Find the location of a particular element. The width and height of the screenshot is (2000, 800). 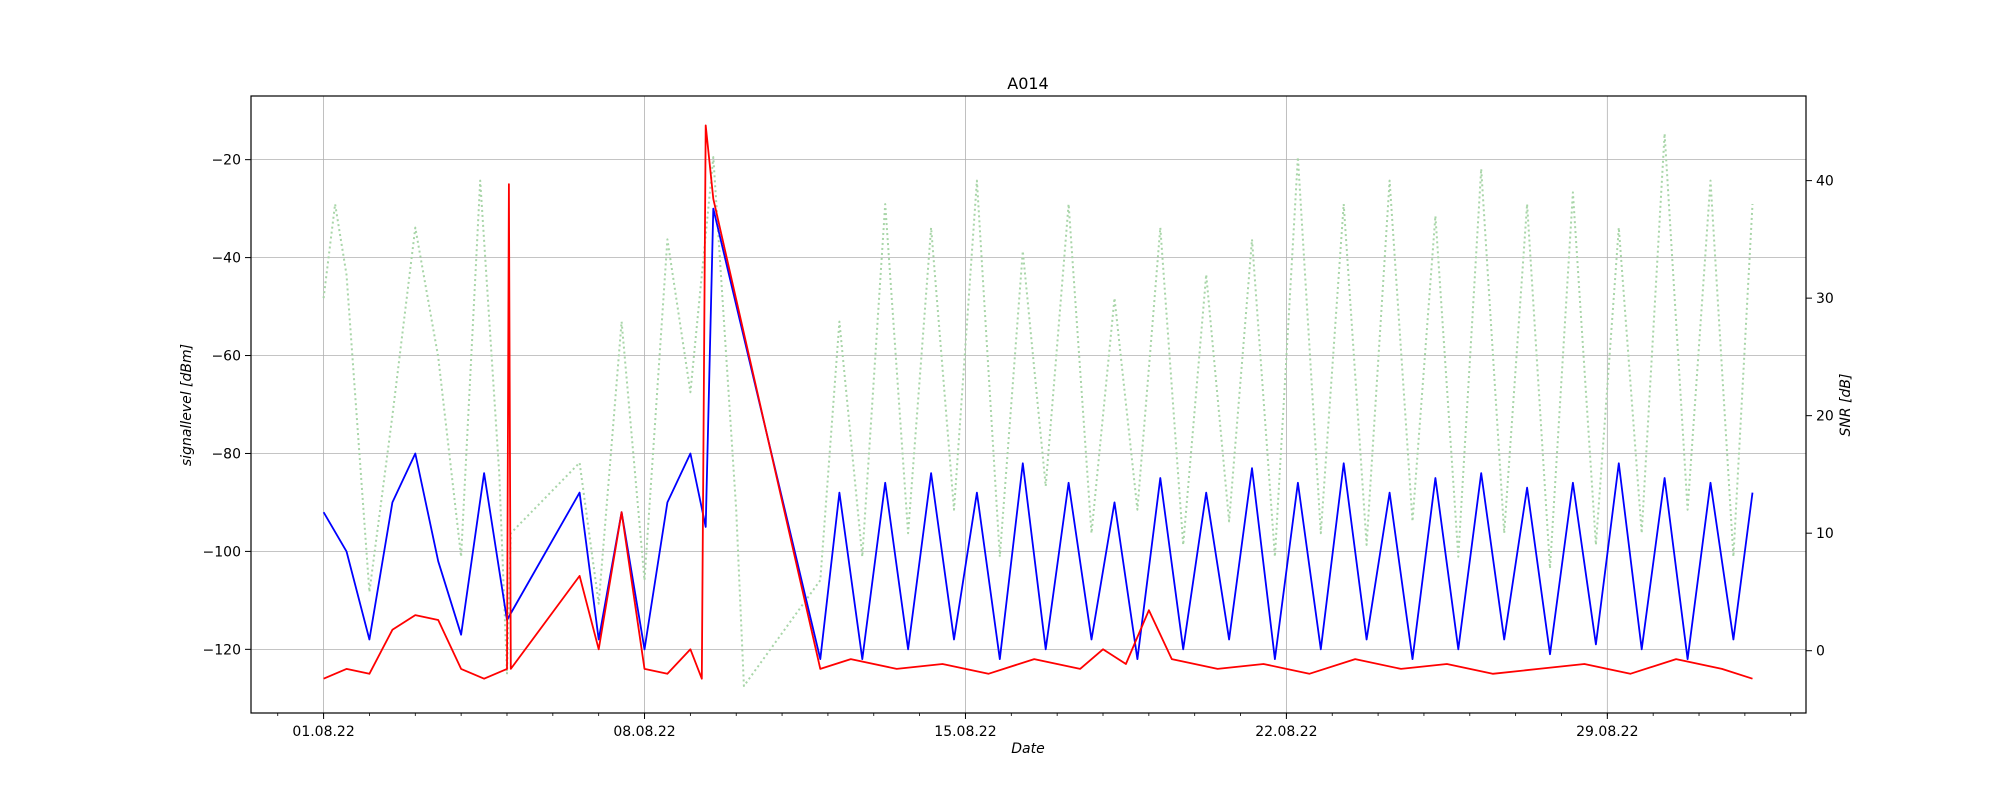

x-tick-label: 01.08.22 is located at coordinates (323, 732).